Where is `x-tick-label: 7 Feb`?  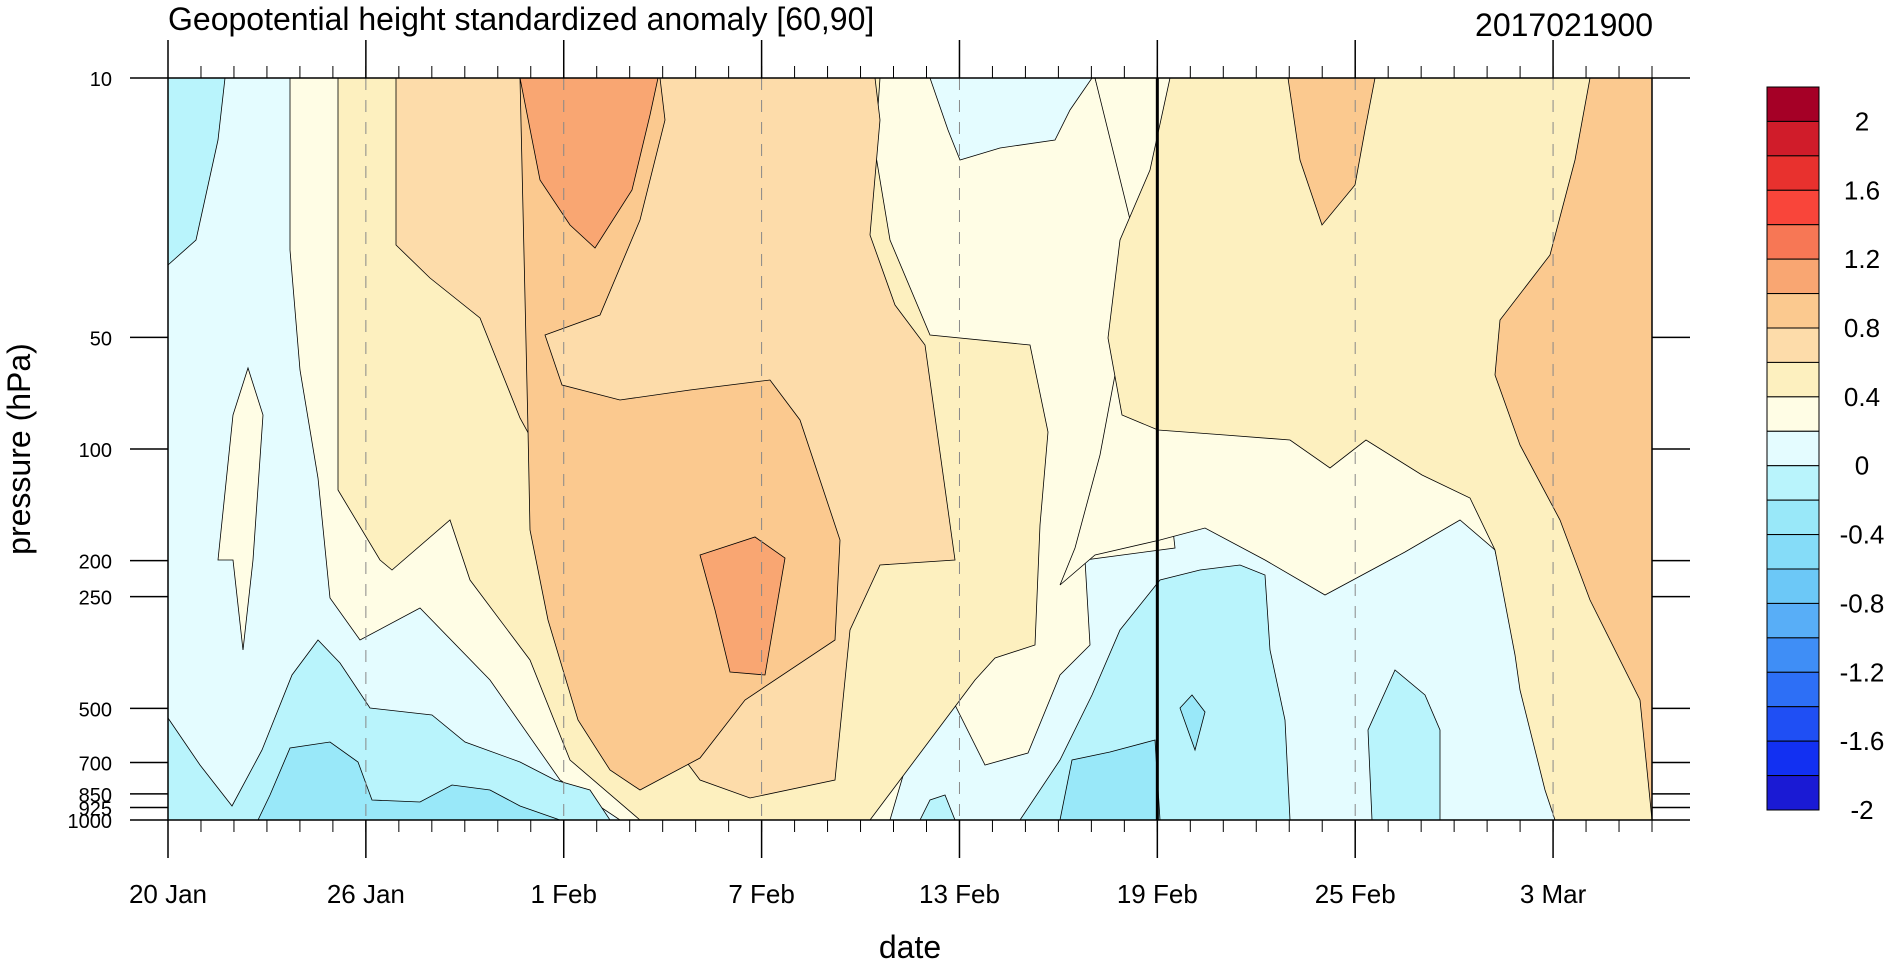 x-tick-label: 7 Feb is located at coordinates (761, 894).